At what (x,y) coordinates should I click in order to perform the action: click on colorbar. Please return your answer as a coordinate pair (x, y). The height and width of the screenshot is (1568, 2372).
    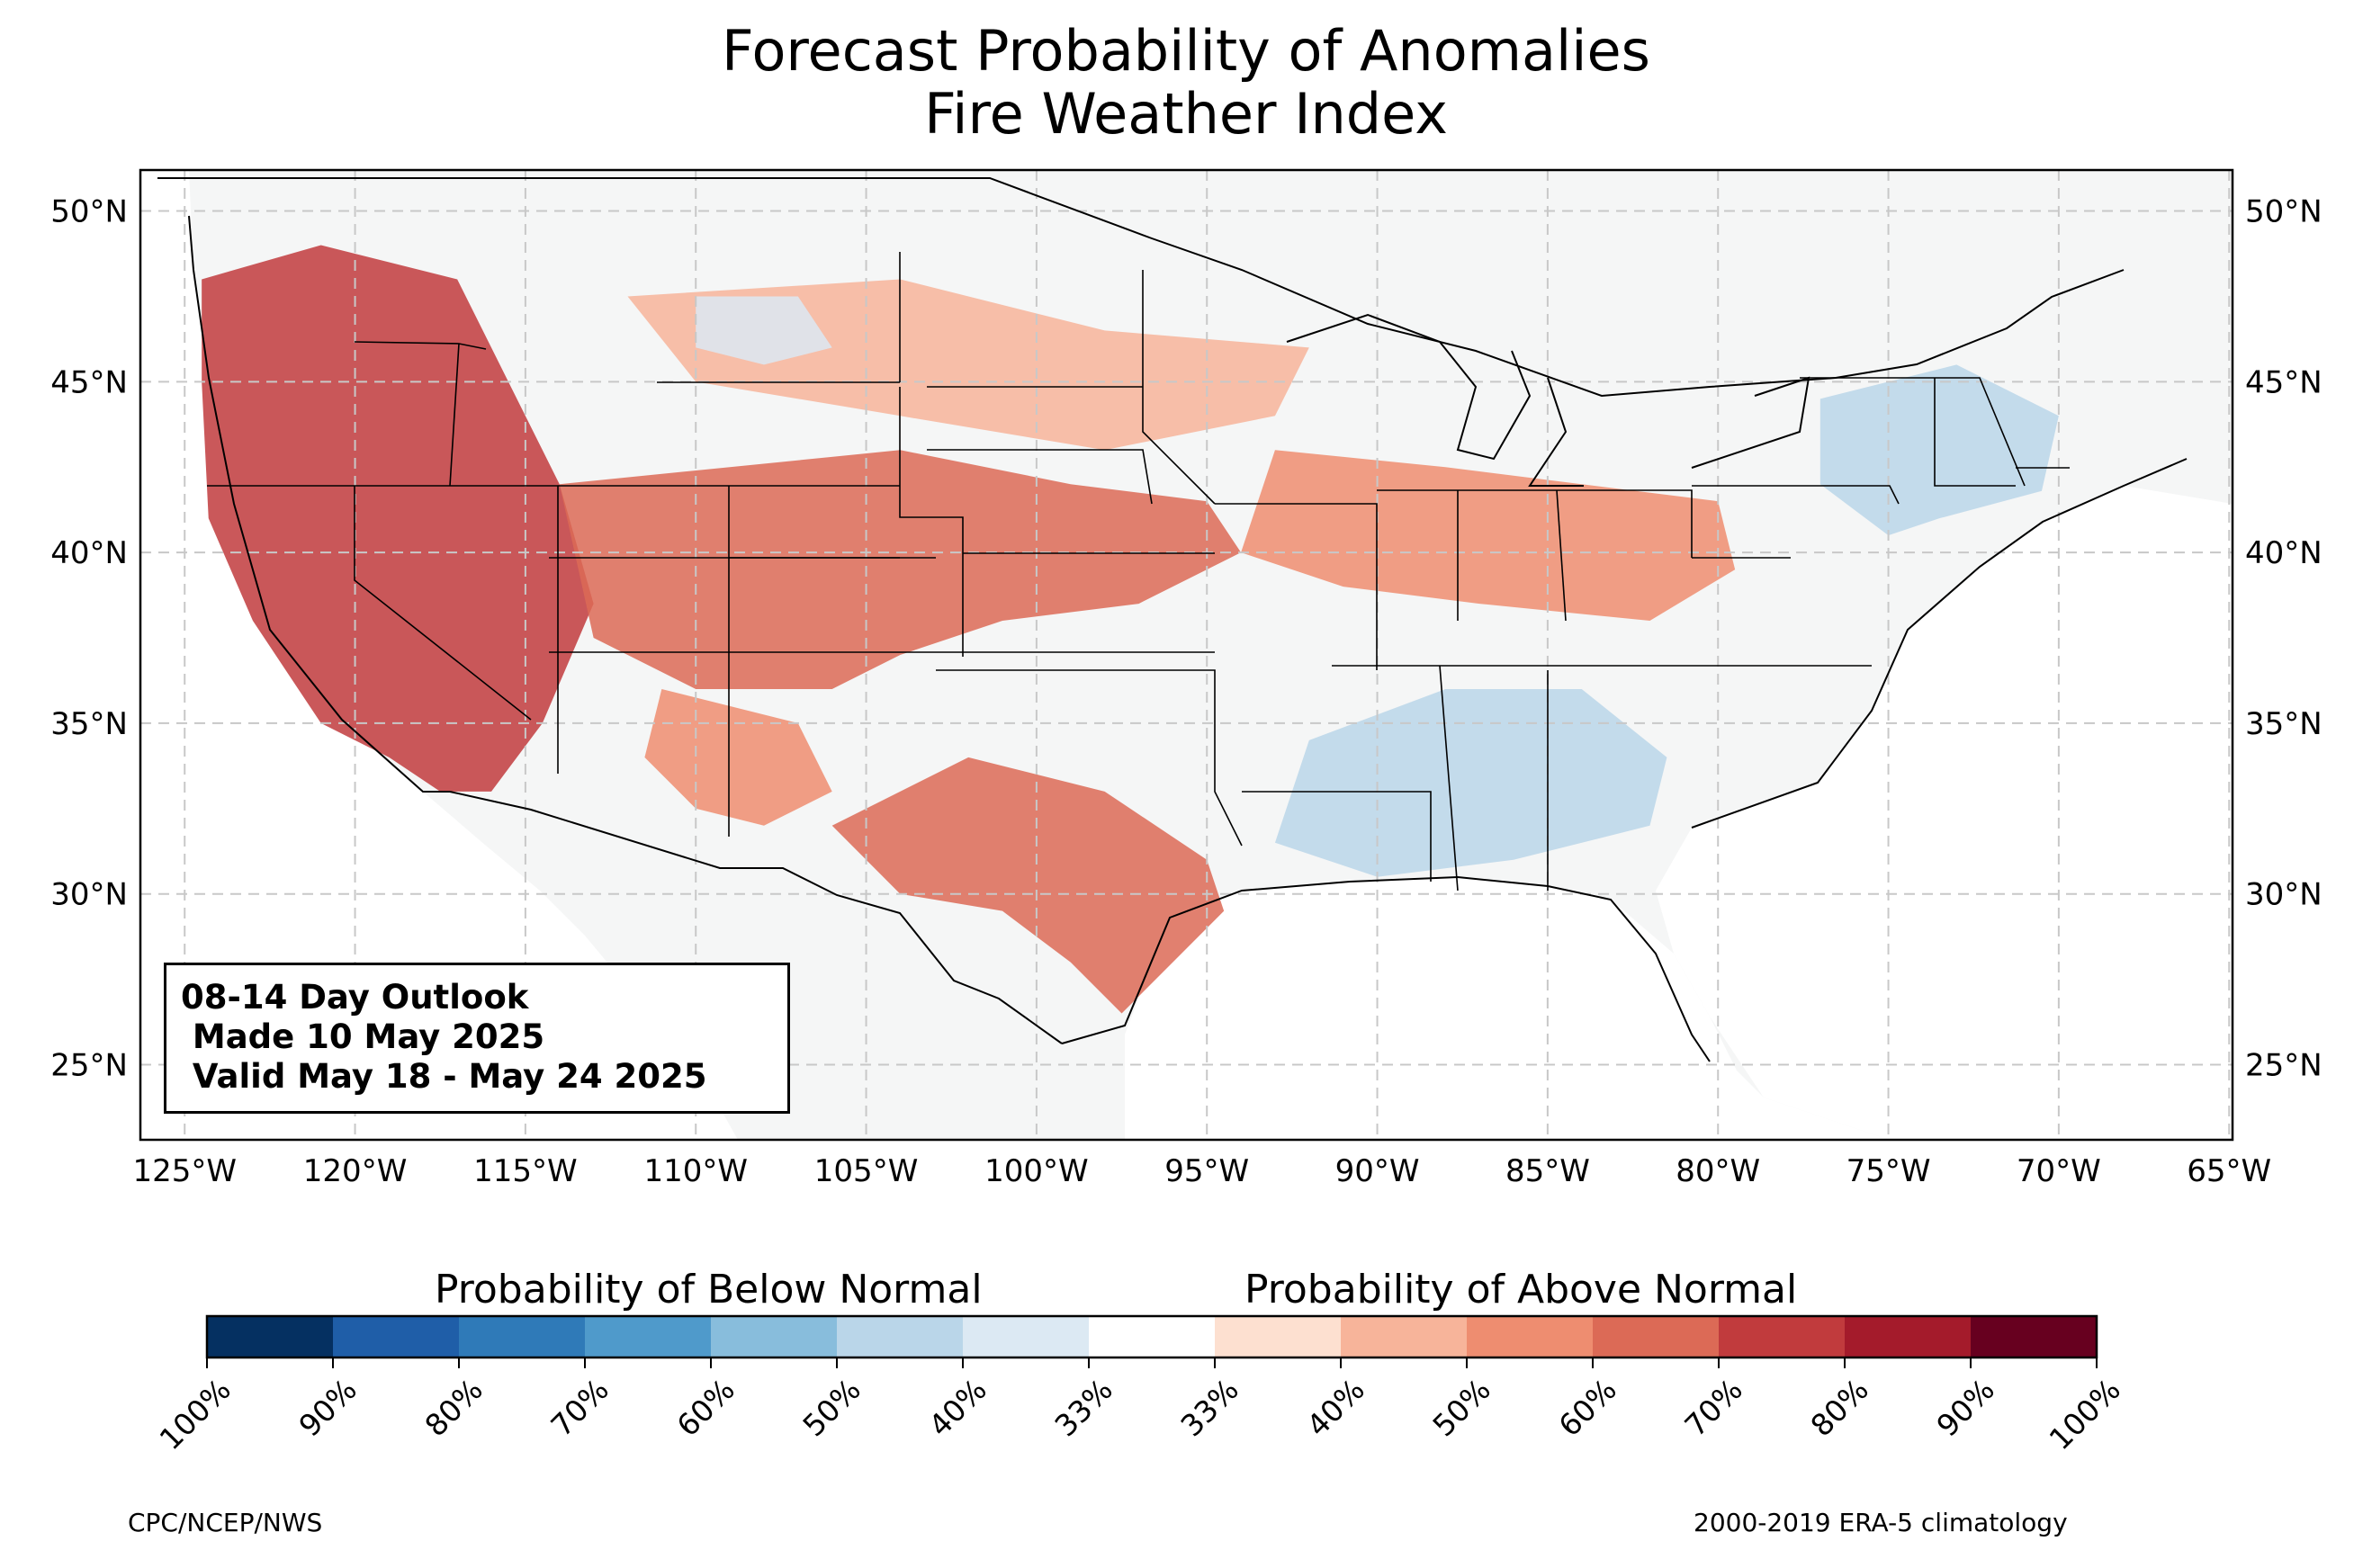
    Looking at the image, I should click on (1151, 1341).